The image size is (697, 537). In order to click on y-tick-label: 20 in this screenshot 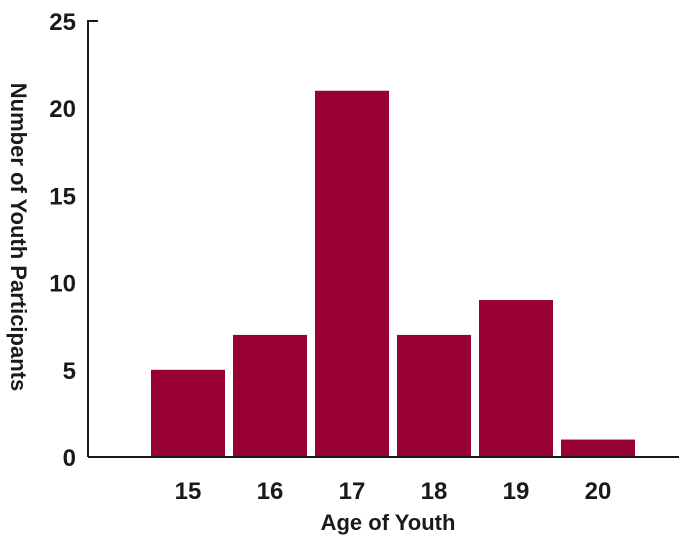, I will do `click(62, 109)`.